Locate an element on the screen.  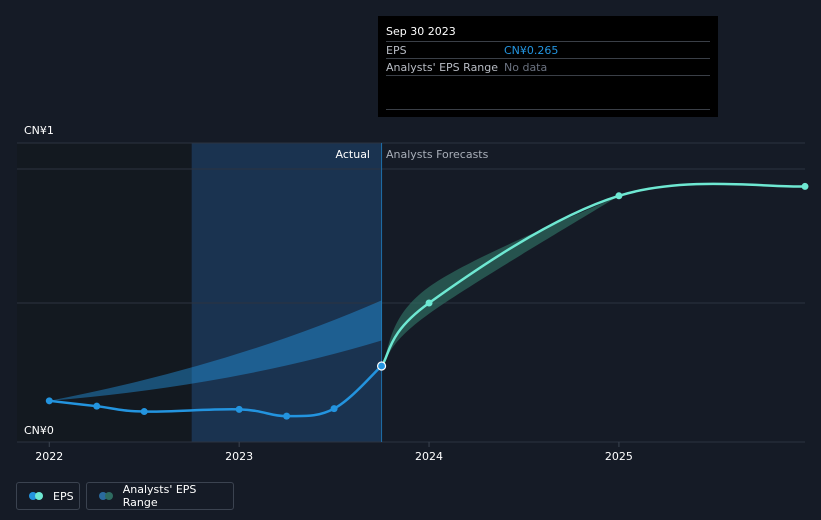
y-axis-top-label: CN¥1 is located at coordinates (39, 130).